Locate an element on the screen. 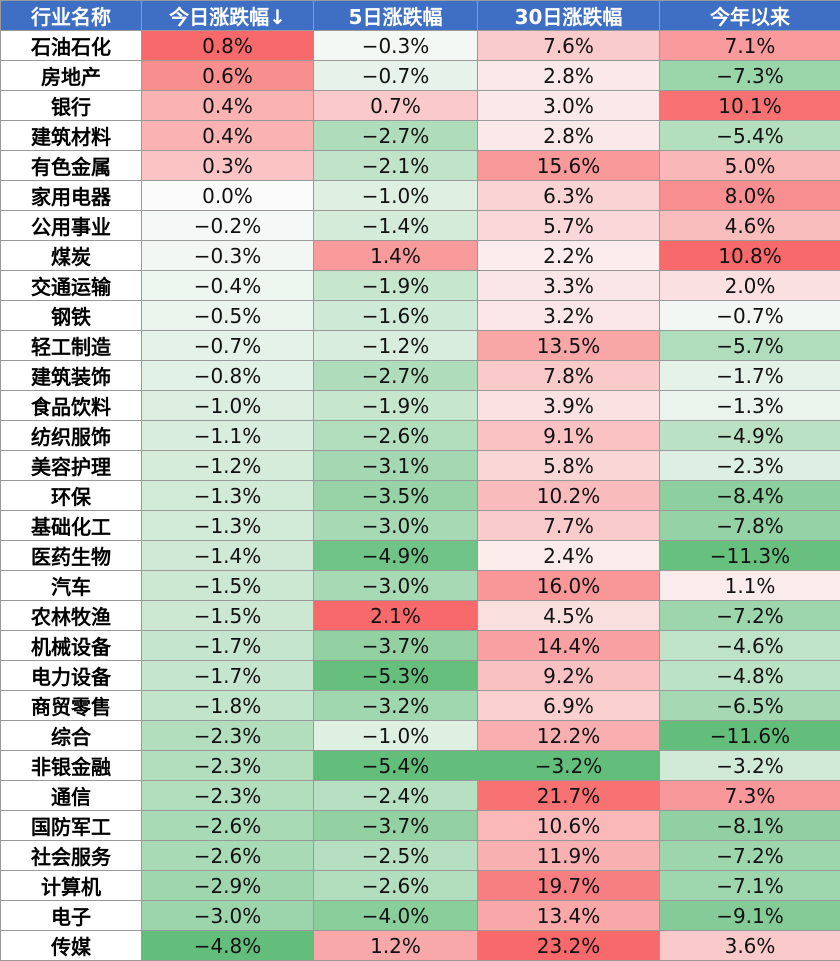 The width and height of the screenshot is (840, 961). today-change-cell: 0.0% is located at coordinates (228, 196).